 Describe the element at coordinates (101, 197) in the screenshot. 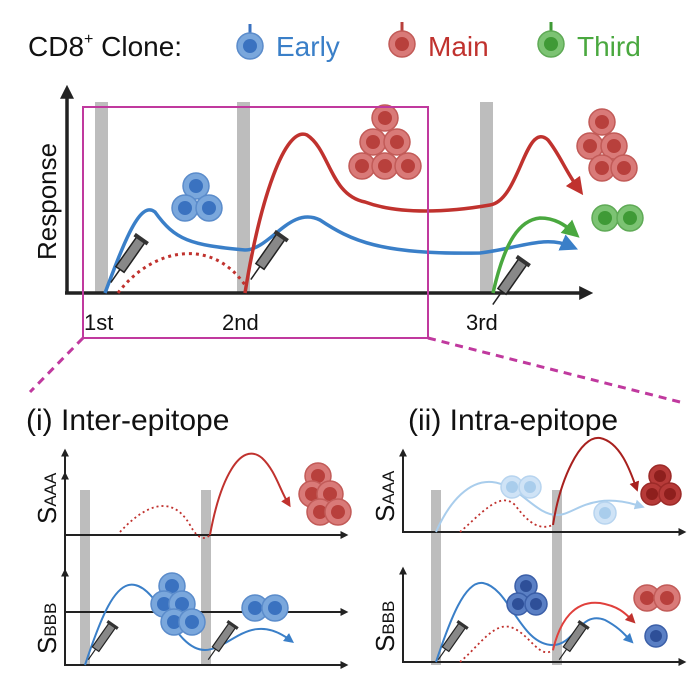

I see `bar-1st` at that location.